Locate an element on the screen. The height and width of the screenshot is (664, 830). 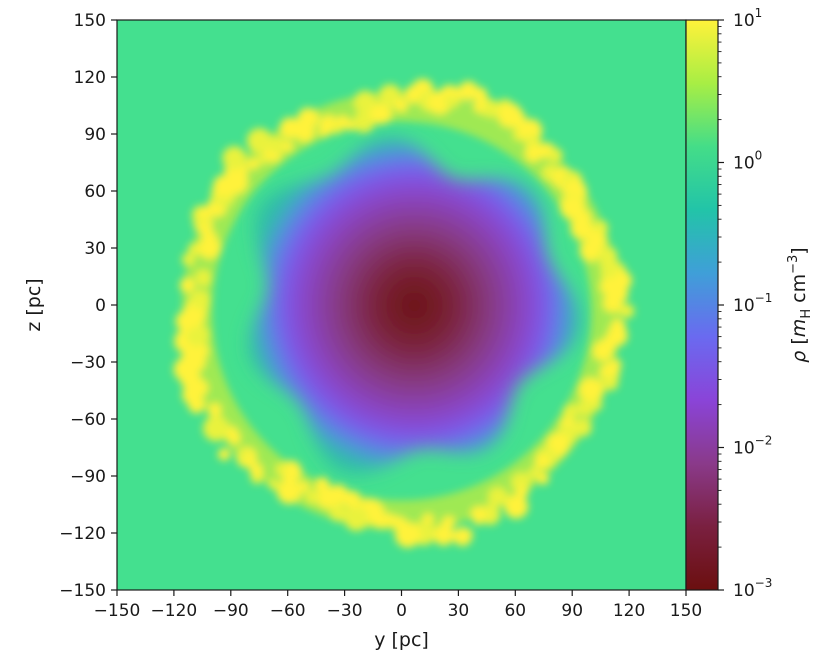
x-tick-label: 60 is located at coordinates (515, 611).